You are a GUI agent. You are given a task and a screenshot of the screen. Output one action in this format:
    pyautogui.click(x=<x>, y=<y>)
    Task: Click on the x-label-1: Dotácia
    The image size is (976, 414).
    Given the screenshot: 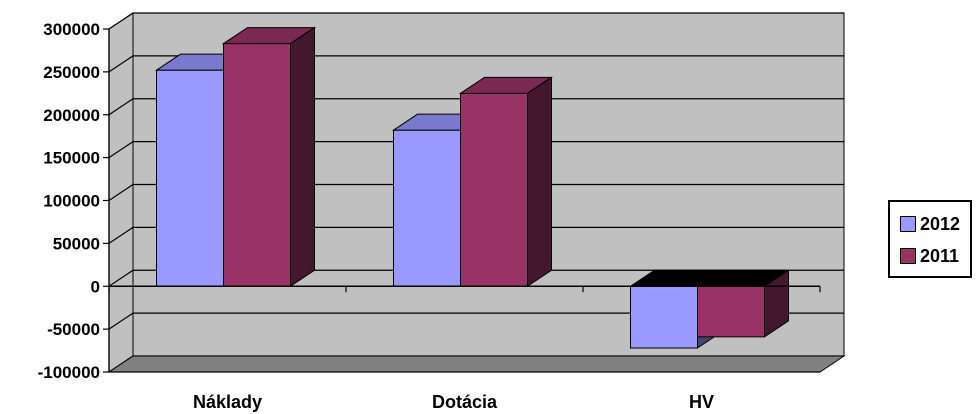 What is the action you would take?
    pyautogui.click(x=465, y=402)
    